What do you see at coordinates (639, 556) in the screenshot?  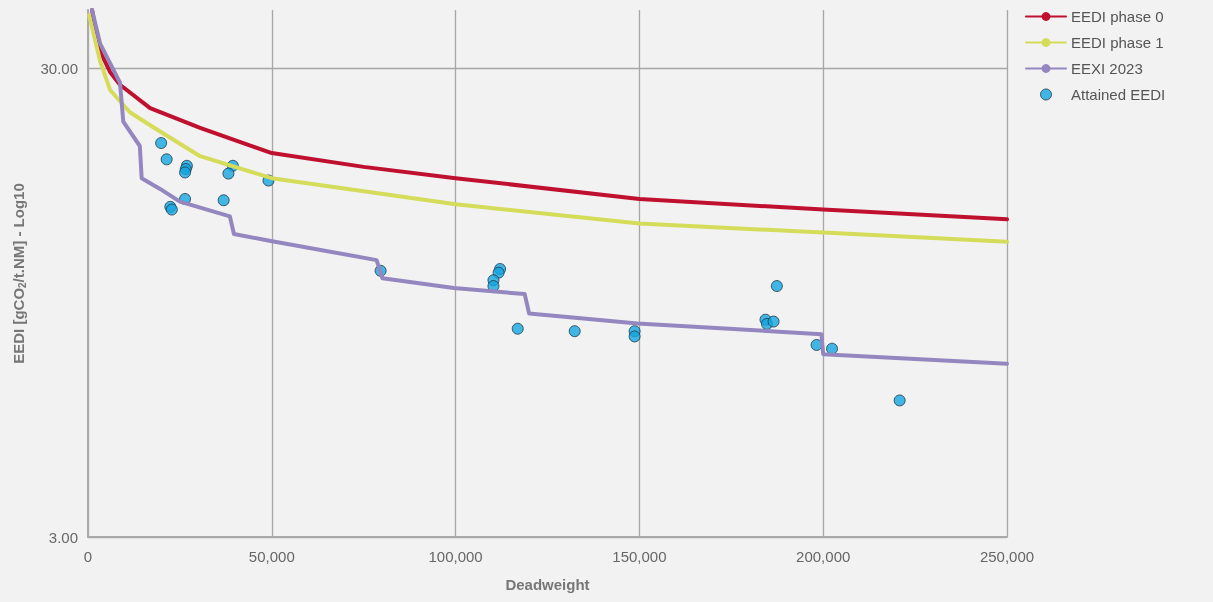 I see `x-tick-label: 150,000` at bounding box center [639, 556].